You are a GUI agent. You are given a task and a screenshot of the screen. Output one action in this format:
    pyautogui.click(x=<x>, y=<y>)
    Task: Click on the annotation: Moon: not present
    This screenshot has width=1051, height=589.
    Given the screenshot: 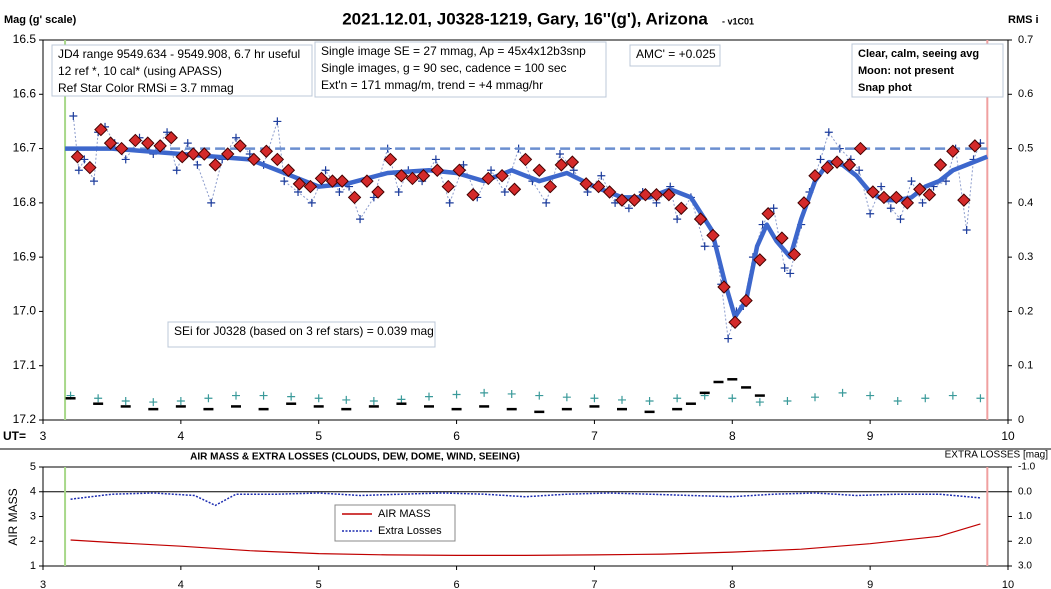 What is the action you would take?
    pyautogui.click(x=906, y=71)
    